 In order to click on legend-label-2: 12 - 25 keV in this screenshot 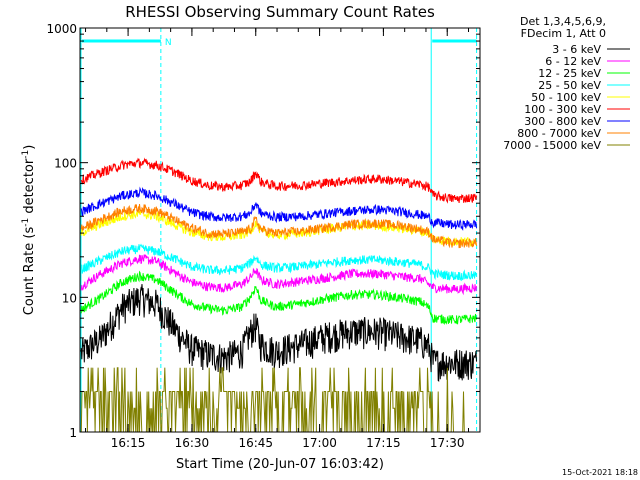, I will do `click(569, 73)`.